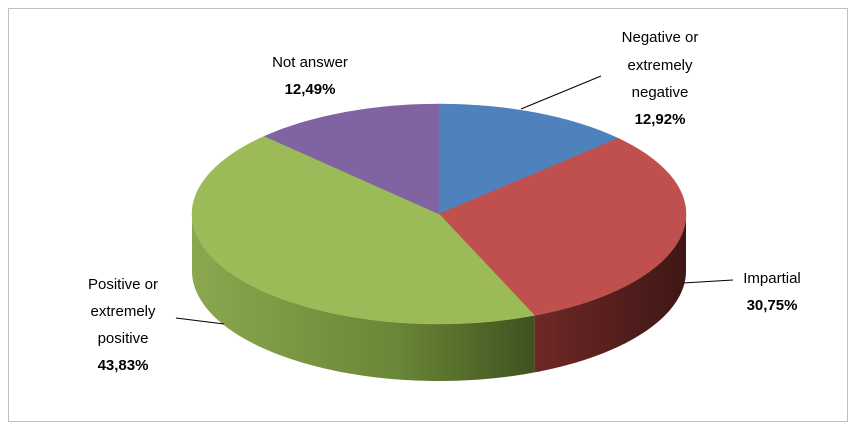 The image size is (858, 429). I want to click on slice-label-positive: Positive or extremely positive 43,83%, so click(123, 325).